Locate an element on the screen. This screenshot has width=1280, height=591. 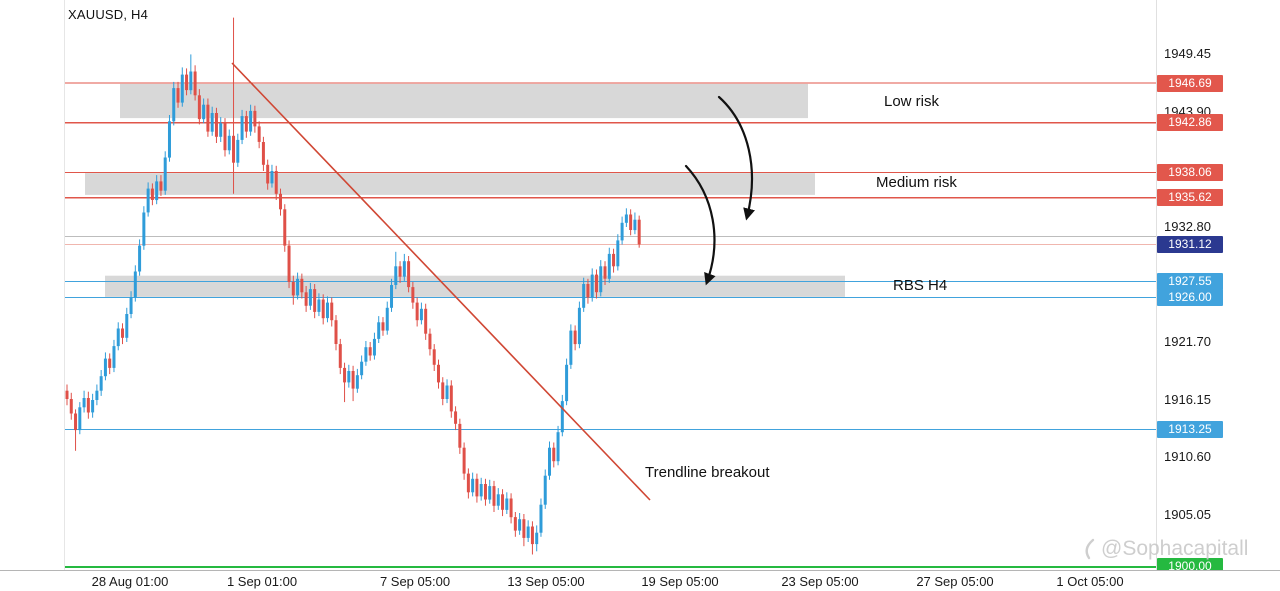
watermark: @Sophacapitall is located at coordinates (1164, 549).